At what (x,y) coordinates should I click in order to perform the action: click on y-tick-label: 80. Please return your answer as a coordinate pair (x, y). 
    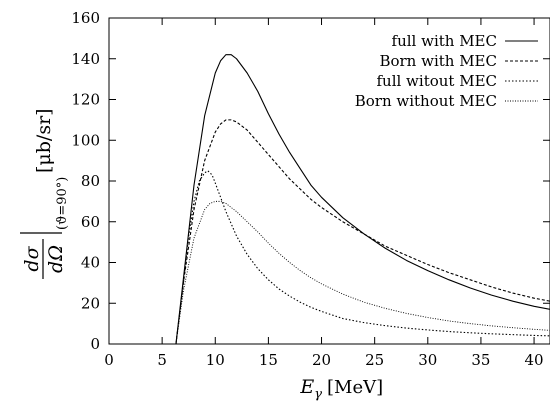
    Looking at the image, I should click on (90, 181).